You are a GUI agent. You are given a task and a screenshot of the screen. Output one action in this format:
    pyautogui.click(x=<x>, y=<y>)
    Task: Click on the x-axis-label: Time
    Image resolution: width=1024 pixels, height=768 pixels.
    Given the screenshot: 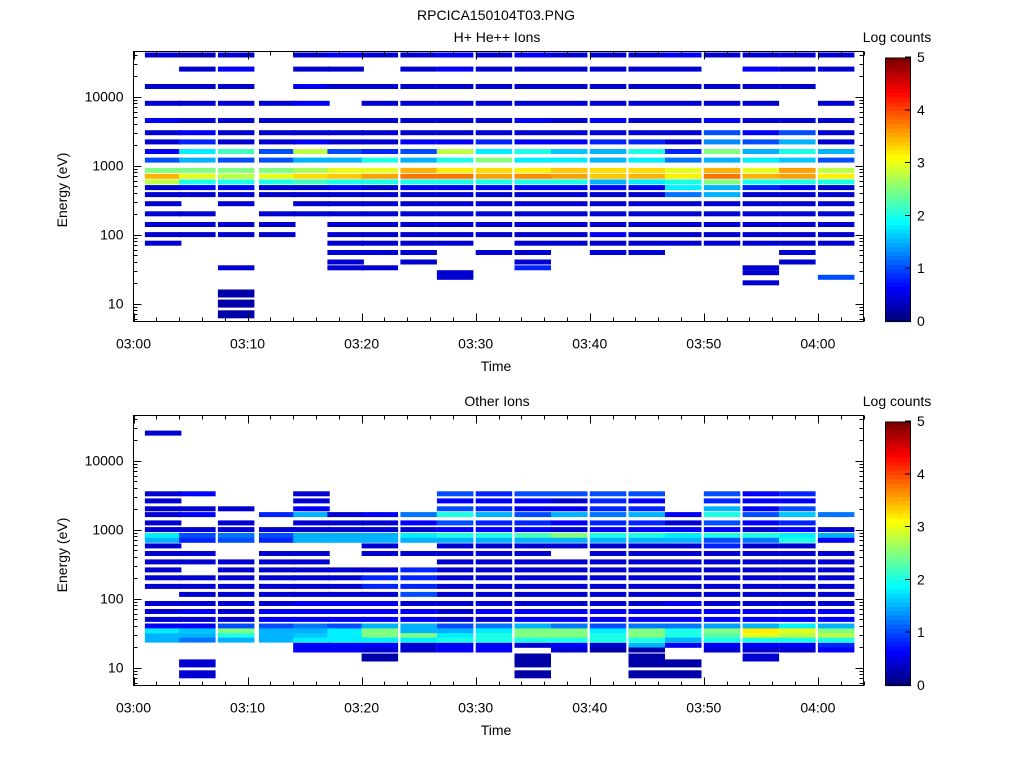 What is the action you would take?
    pyautogui.click(x=496, y=366)
    